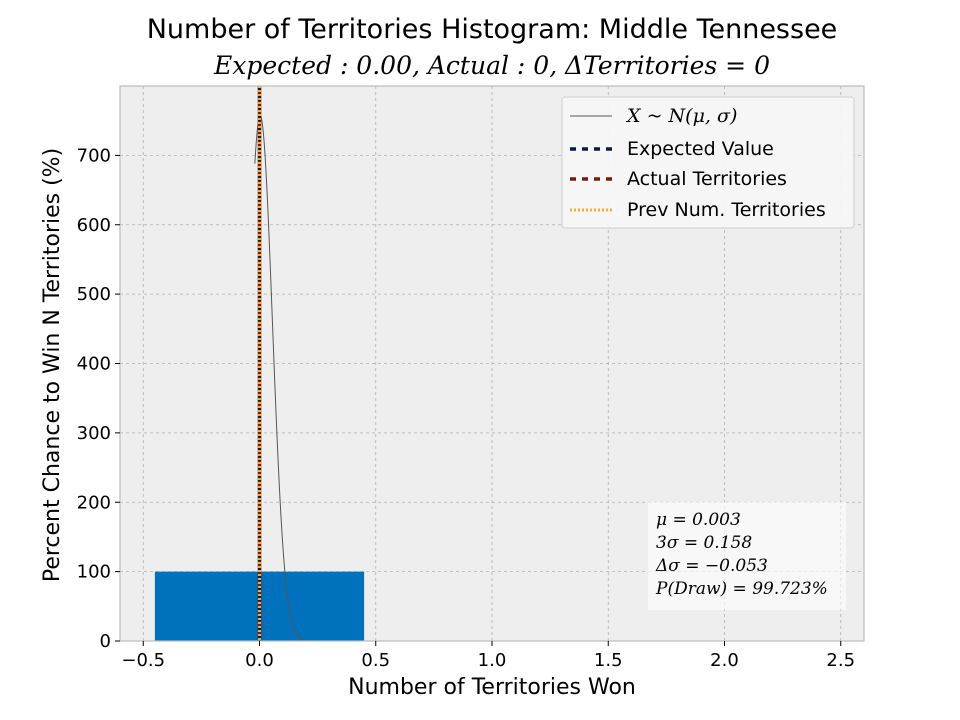 The height and width of the screenshot is (720, 960). I want to click on legend-box, so click(708, 162).